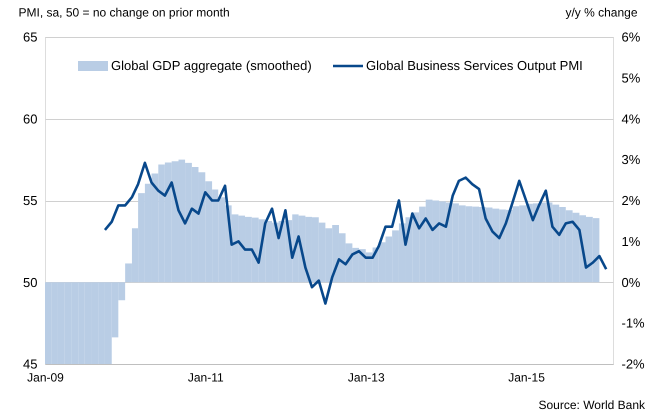 Image resolution: width=660 pixels, height=416 pixels. I want to click on y-tick-label: 55, so click(30, 200).